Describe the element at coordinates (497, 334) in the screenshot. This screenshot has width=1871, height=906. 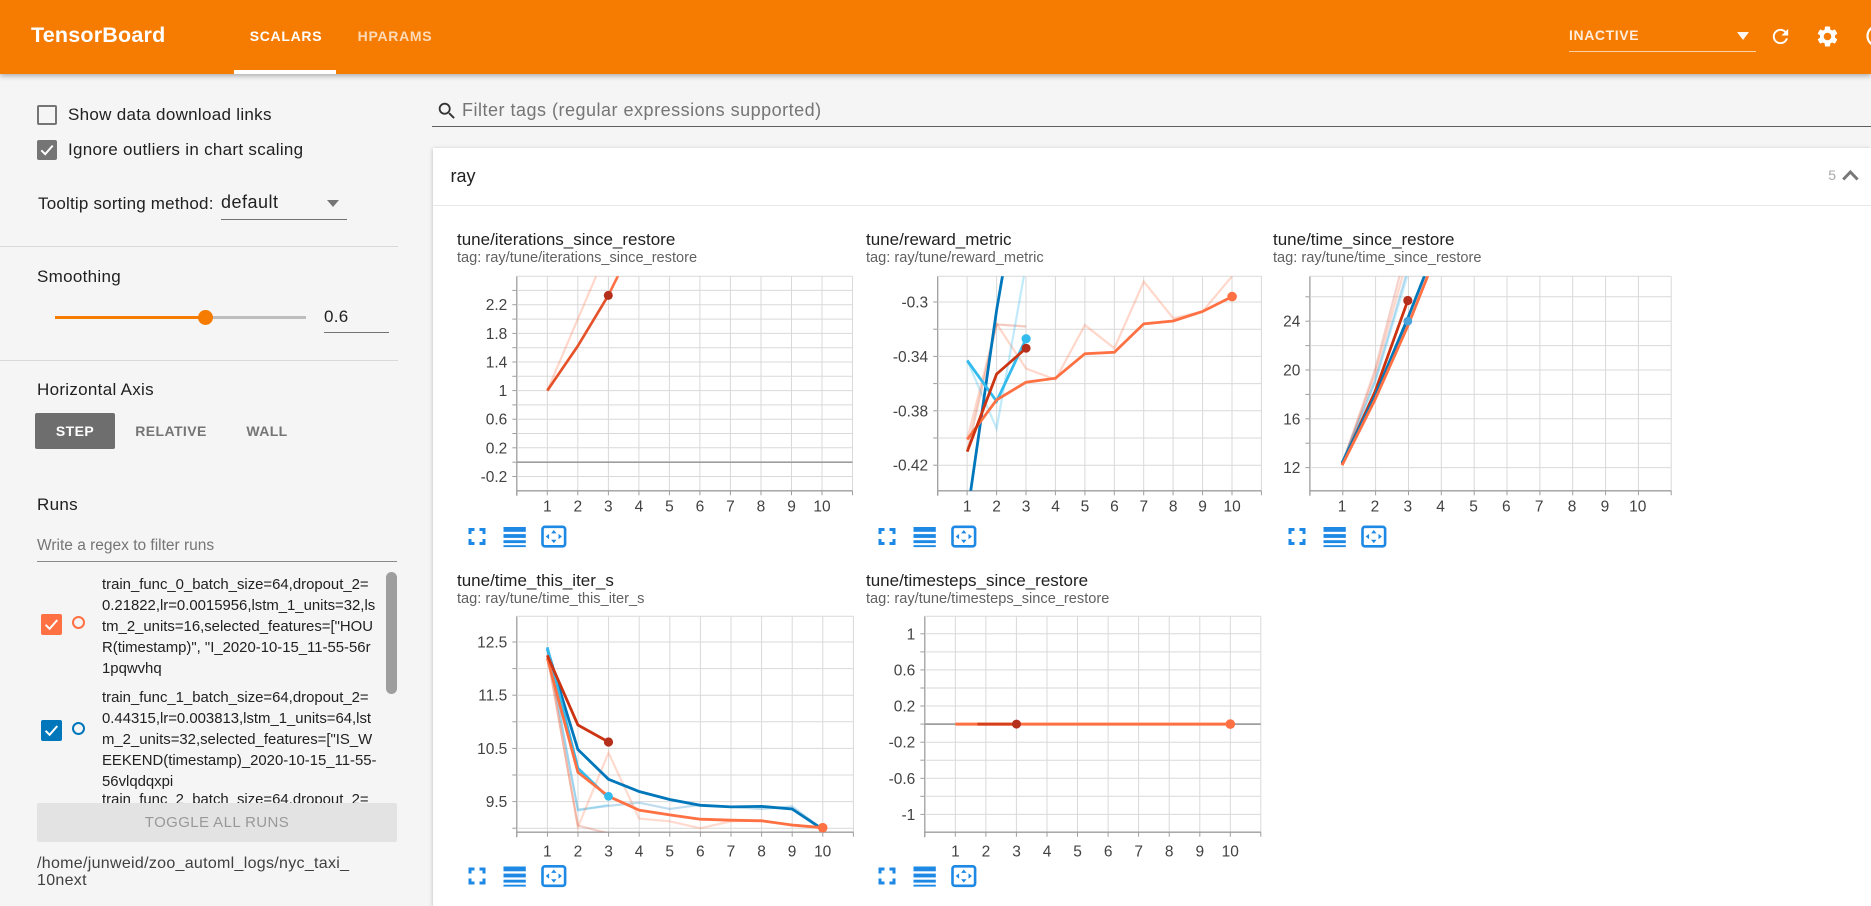
I see `svg-text: 1.8` at that location.